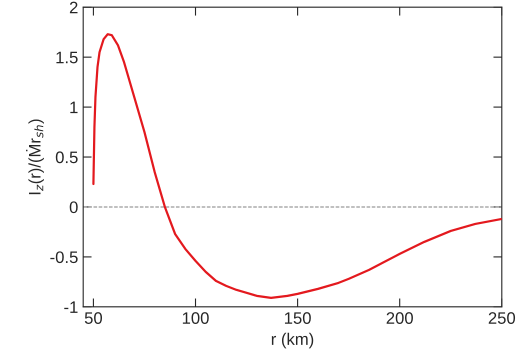  I want to click on y-tick-label: 0.5, so click(67, 157).